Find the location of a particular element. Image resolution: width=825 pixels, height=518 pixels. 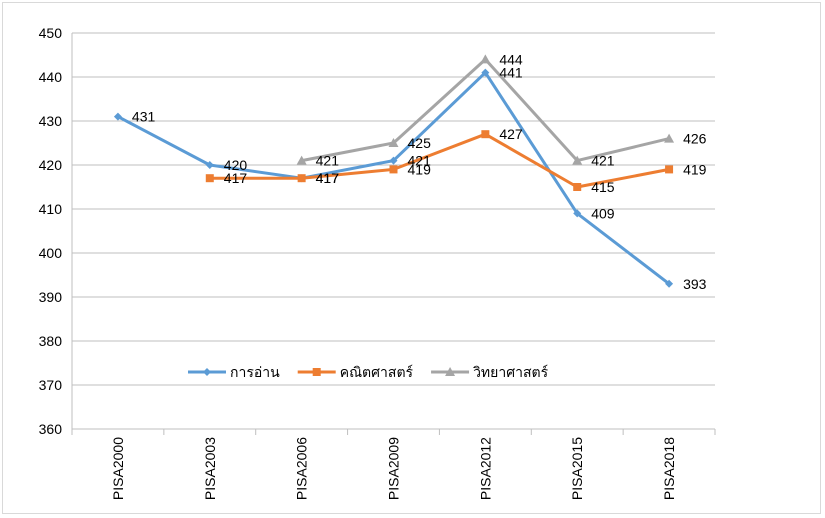

y-tick-label: 370 is located at coordinates (51, 385).